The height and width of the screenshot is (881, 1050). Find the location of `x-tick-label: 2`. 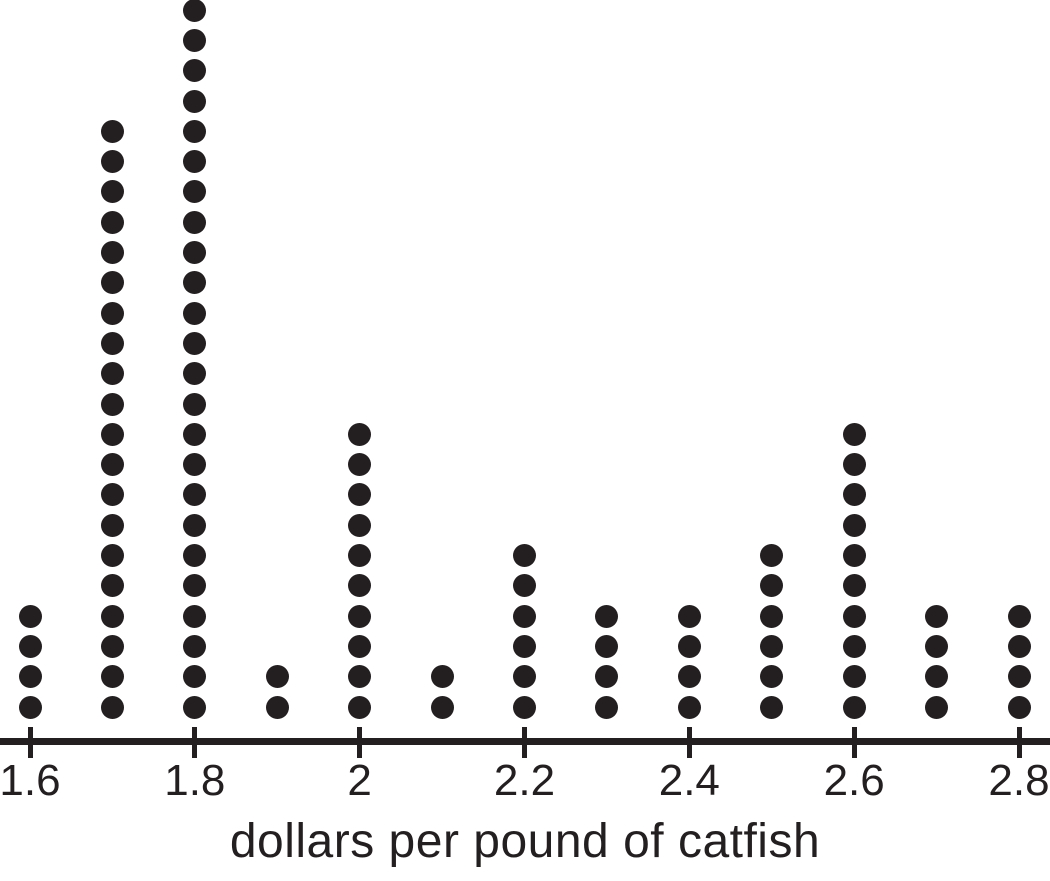

x-tick-label: 2 is located at coordinates (359, 780).